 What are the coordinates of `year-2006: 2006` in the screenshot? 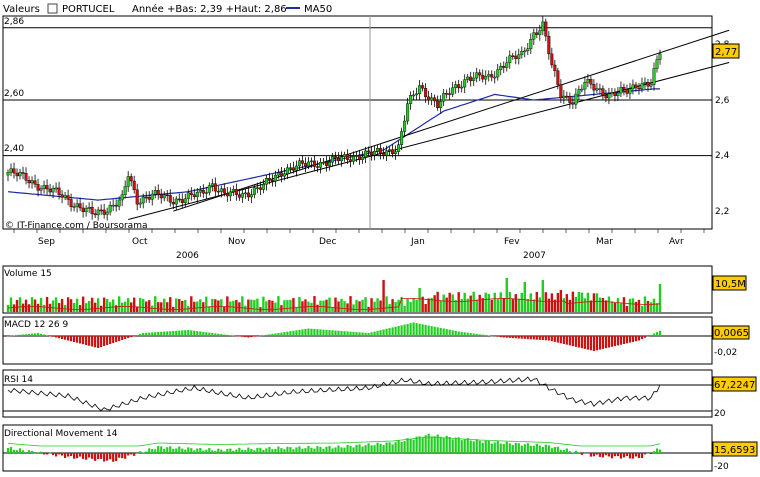 It's located at (187, 256).